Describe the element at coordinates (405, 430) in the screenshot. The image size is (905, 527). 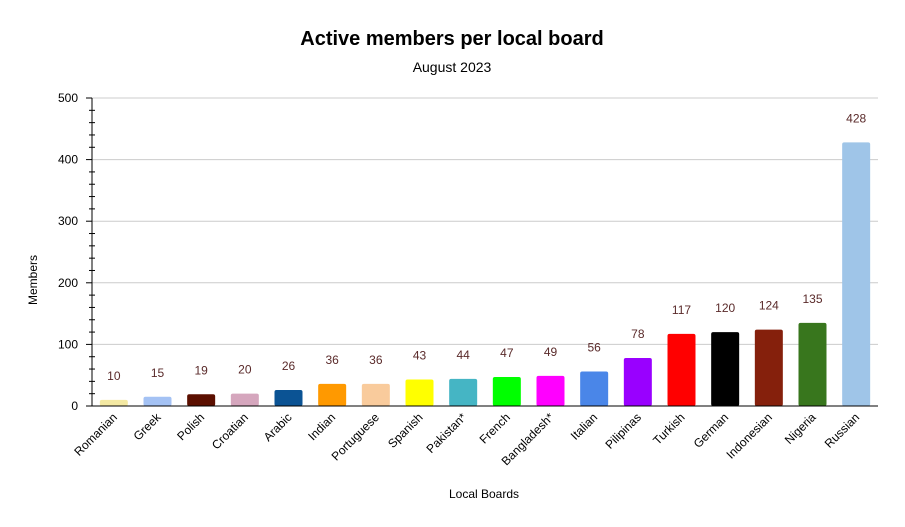
I see `x-tick-label: Spanish` at that location.